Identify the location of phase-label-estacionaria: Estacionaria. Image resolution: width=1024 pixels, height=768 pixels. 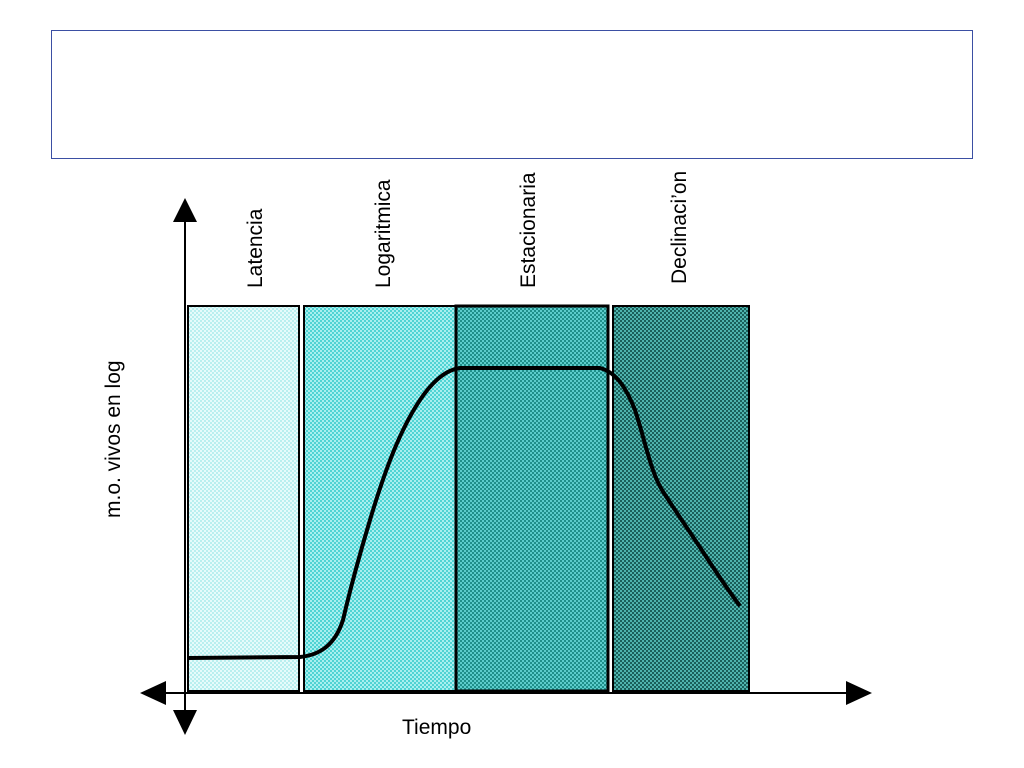
(528, 230).